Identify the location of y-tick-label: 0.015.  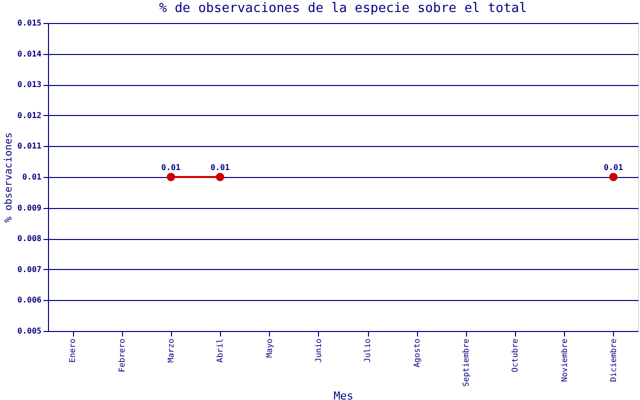
(29, 23).